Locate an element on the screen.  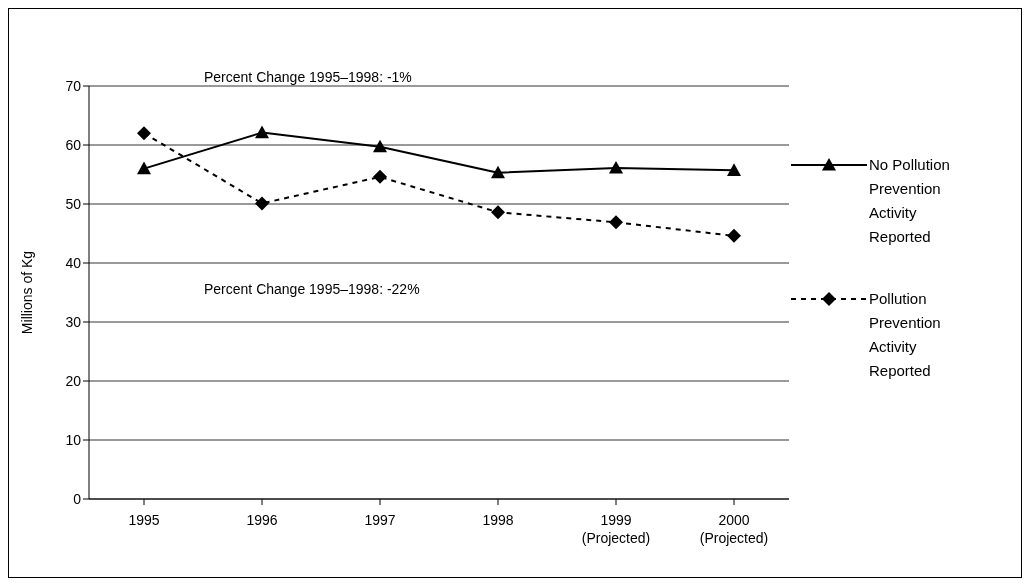
y-tick-label: 20 is located at coordinates (73, 380).